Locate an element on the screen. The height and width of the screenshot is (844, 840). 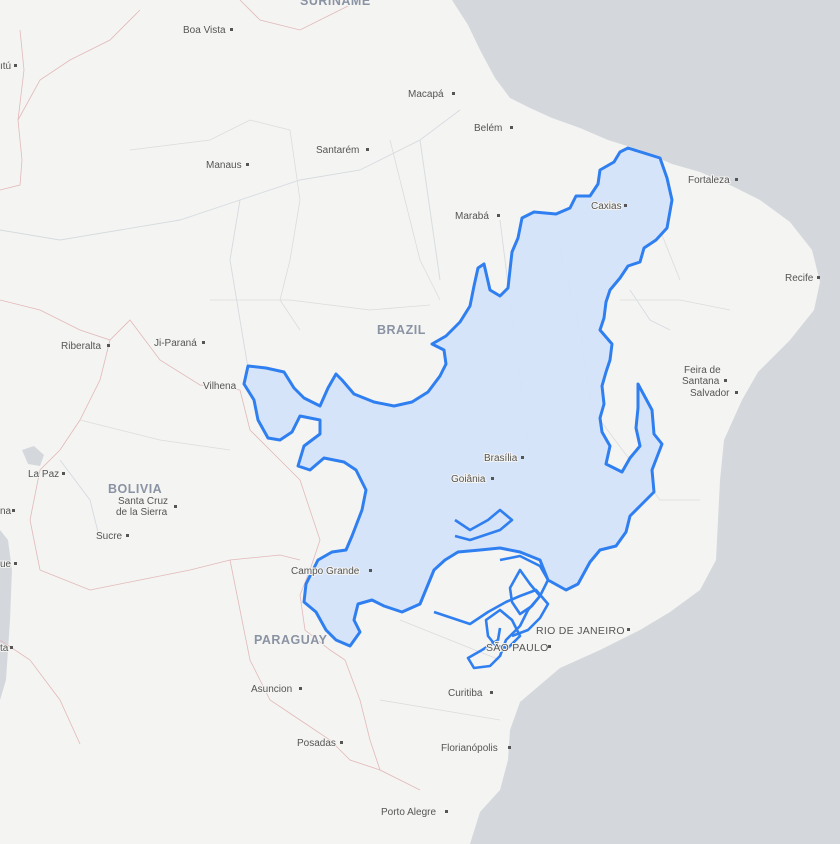
label-paraguay: PARAGUAY is located at coordinates (291, 640).